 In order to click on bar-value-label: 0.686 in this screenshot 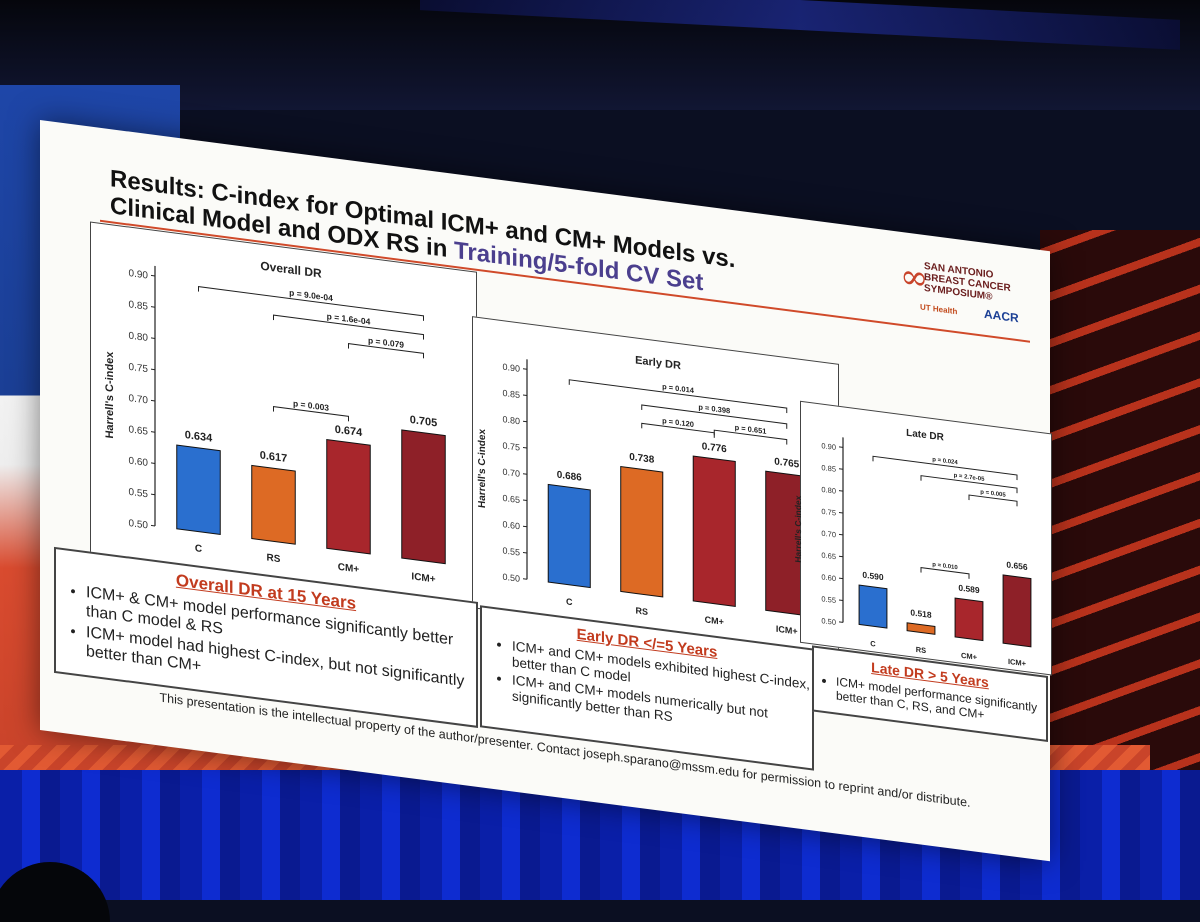, I will do `click(569, 477)`.